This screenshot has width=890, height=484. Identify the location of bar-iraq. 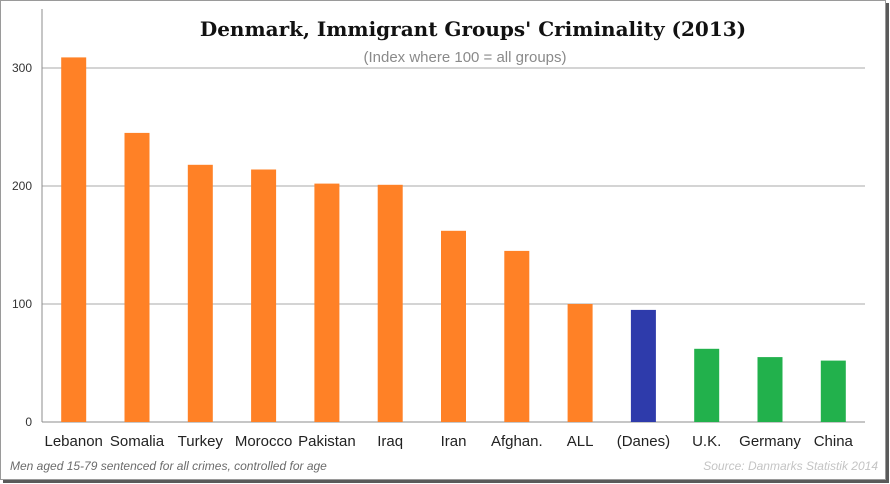
(390, 303).